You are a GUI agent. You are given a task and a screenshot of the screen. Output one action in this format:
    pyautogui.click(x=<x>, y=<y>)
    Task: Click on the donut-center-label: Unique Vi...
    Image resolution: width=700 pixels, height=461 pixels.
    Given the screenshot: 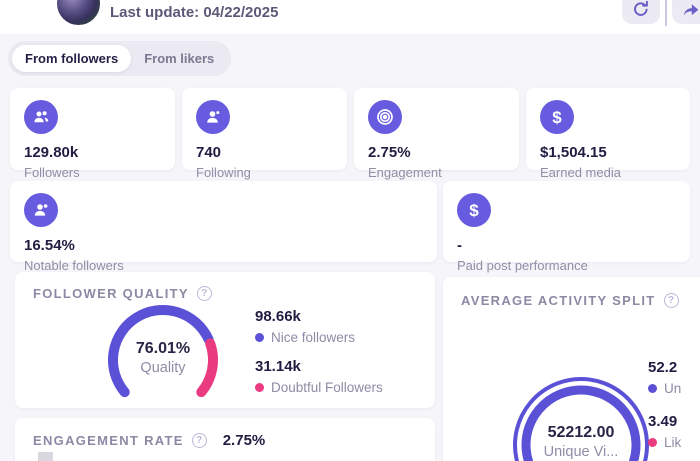 What is the action you would take?
    pyautogui.click(x=581, y=452)
    